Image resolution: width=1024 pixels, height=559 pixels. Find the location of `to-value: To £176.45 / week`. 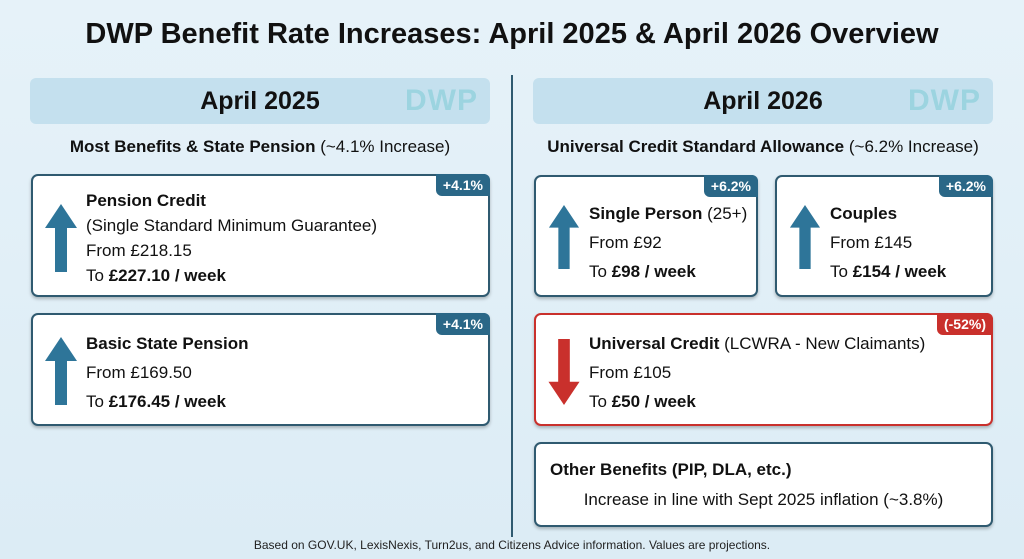

to-value: To £176.45 / week is located at coordinates (156, 401).